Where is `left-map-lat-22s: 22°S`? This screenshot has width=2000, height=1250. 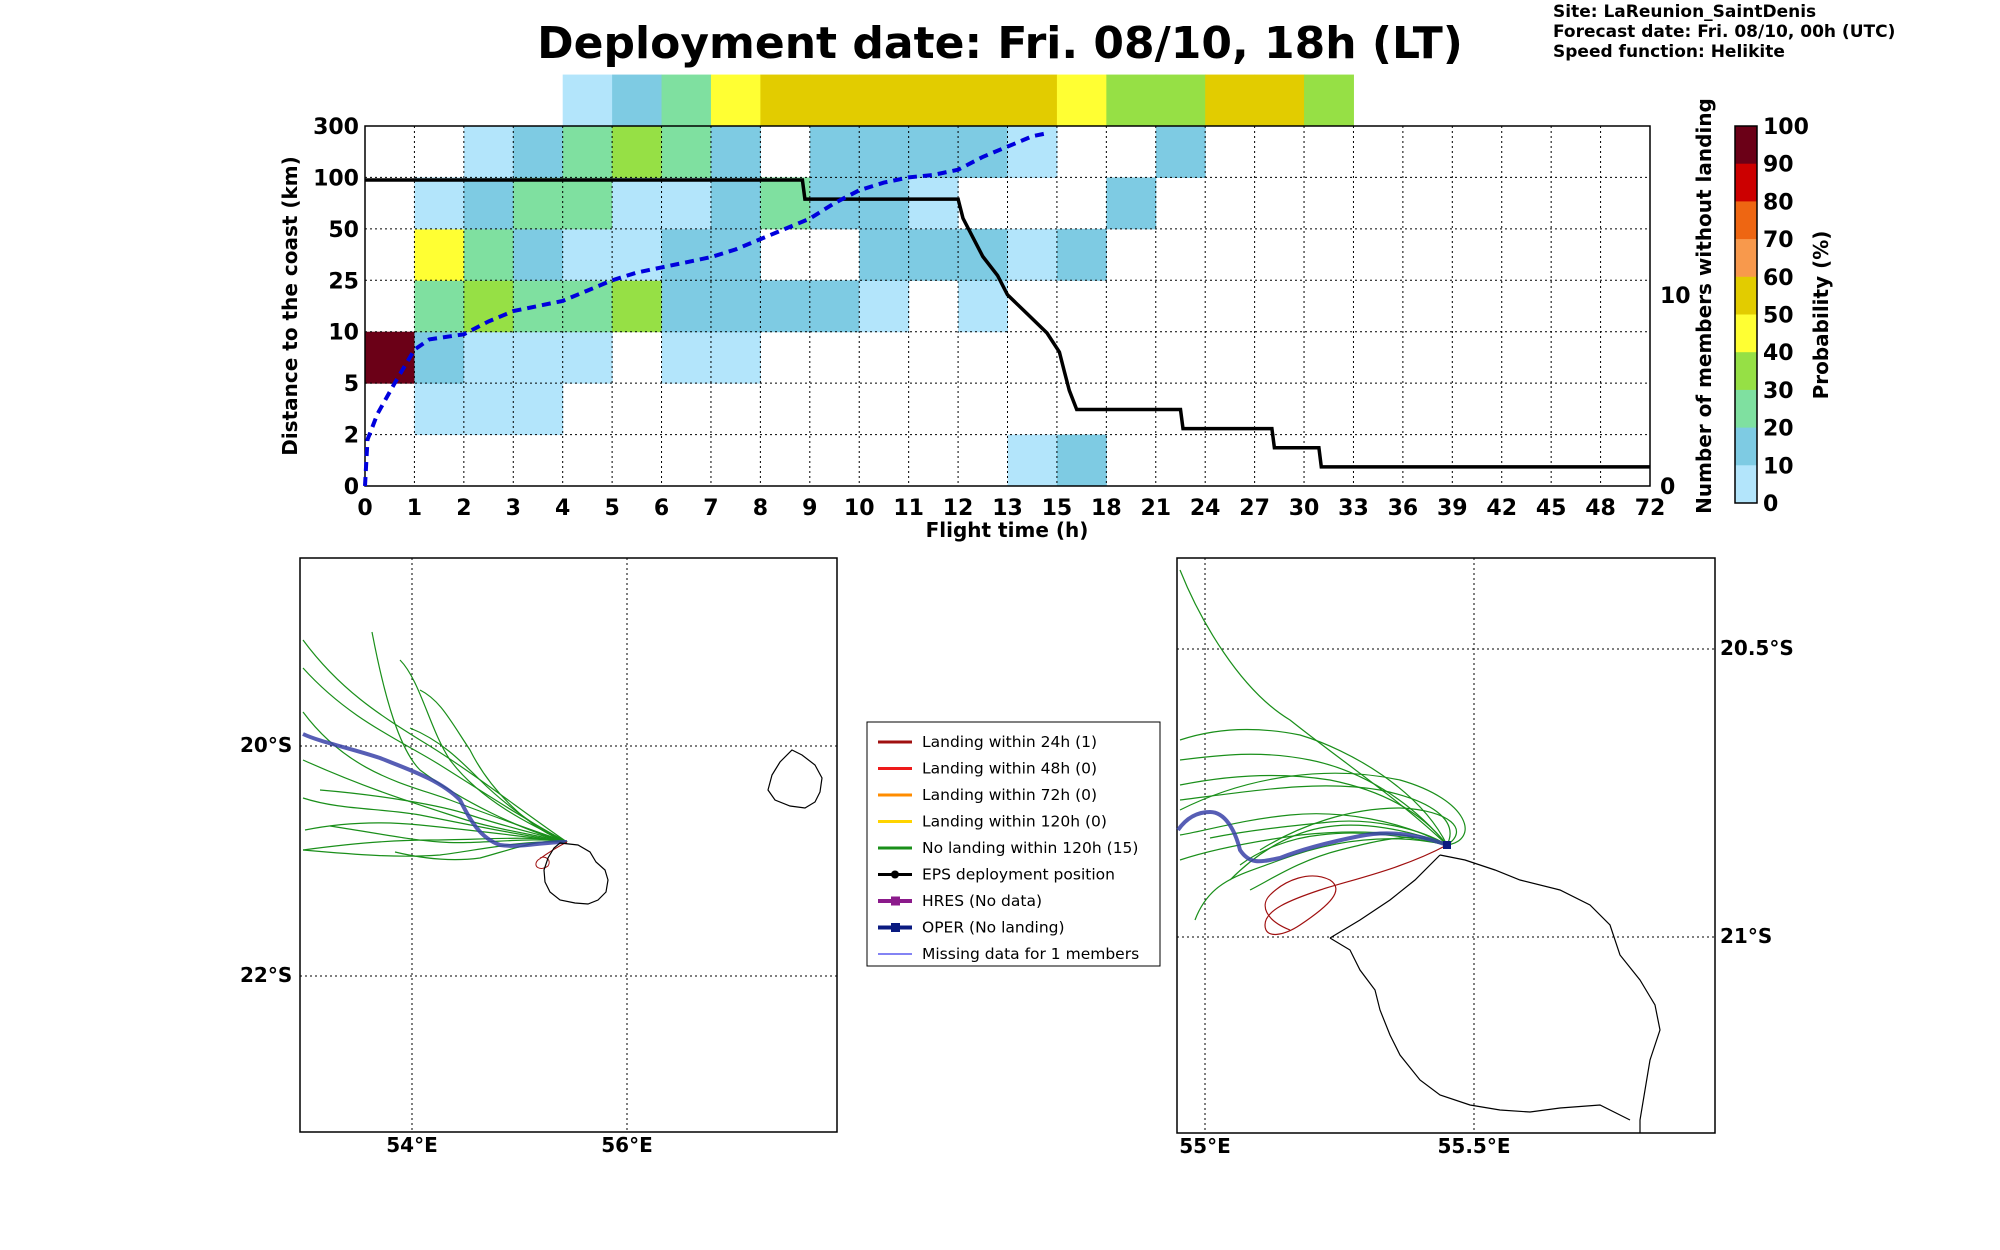
left-map-lat-22s: 22°S is located at coordinates (266, 975).